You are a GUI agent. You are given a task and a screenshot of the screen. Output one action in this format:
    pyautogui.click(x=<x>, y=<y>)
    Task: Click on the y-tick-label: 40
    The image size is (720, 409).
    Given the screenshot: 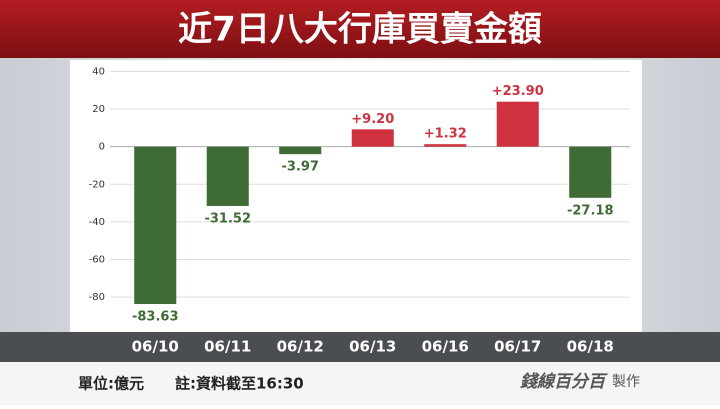 What is the action you would take?
    pyautogui.click(x=98, y=71)
    